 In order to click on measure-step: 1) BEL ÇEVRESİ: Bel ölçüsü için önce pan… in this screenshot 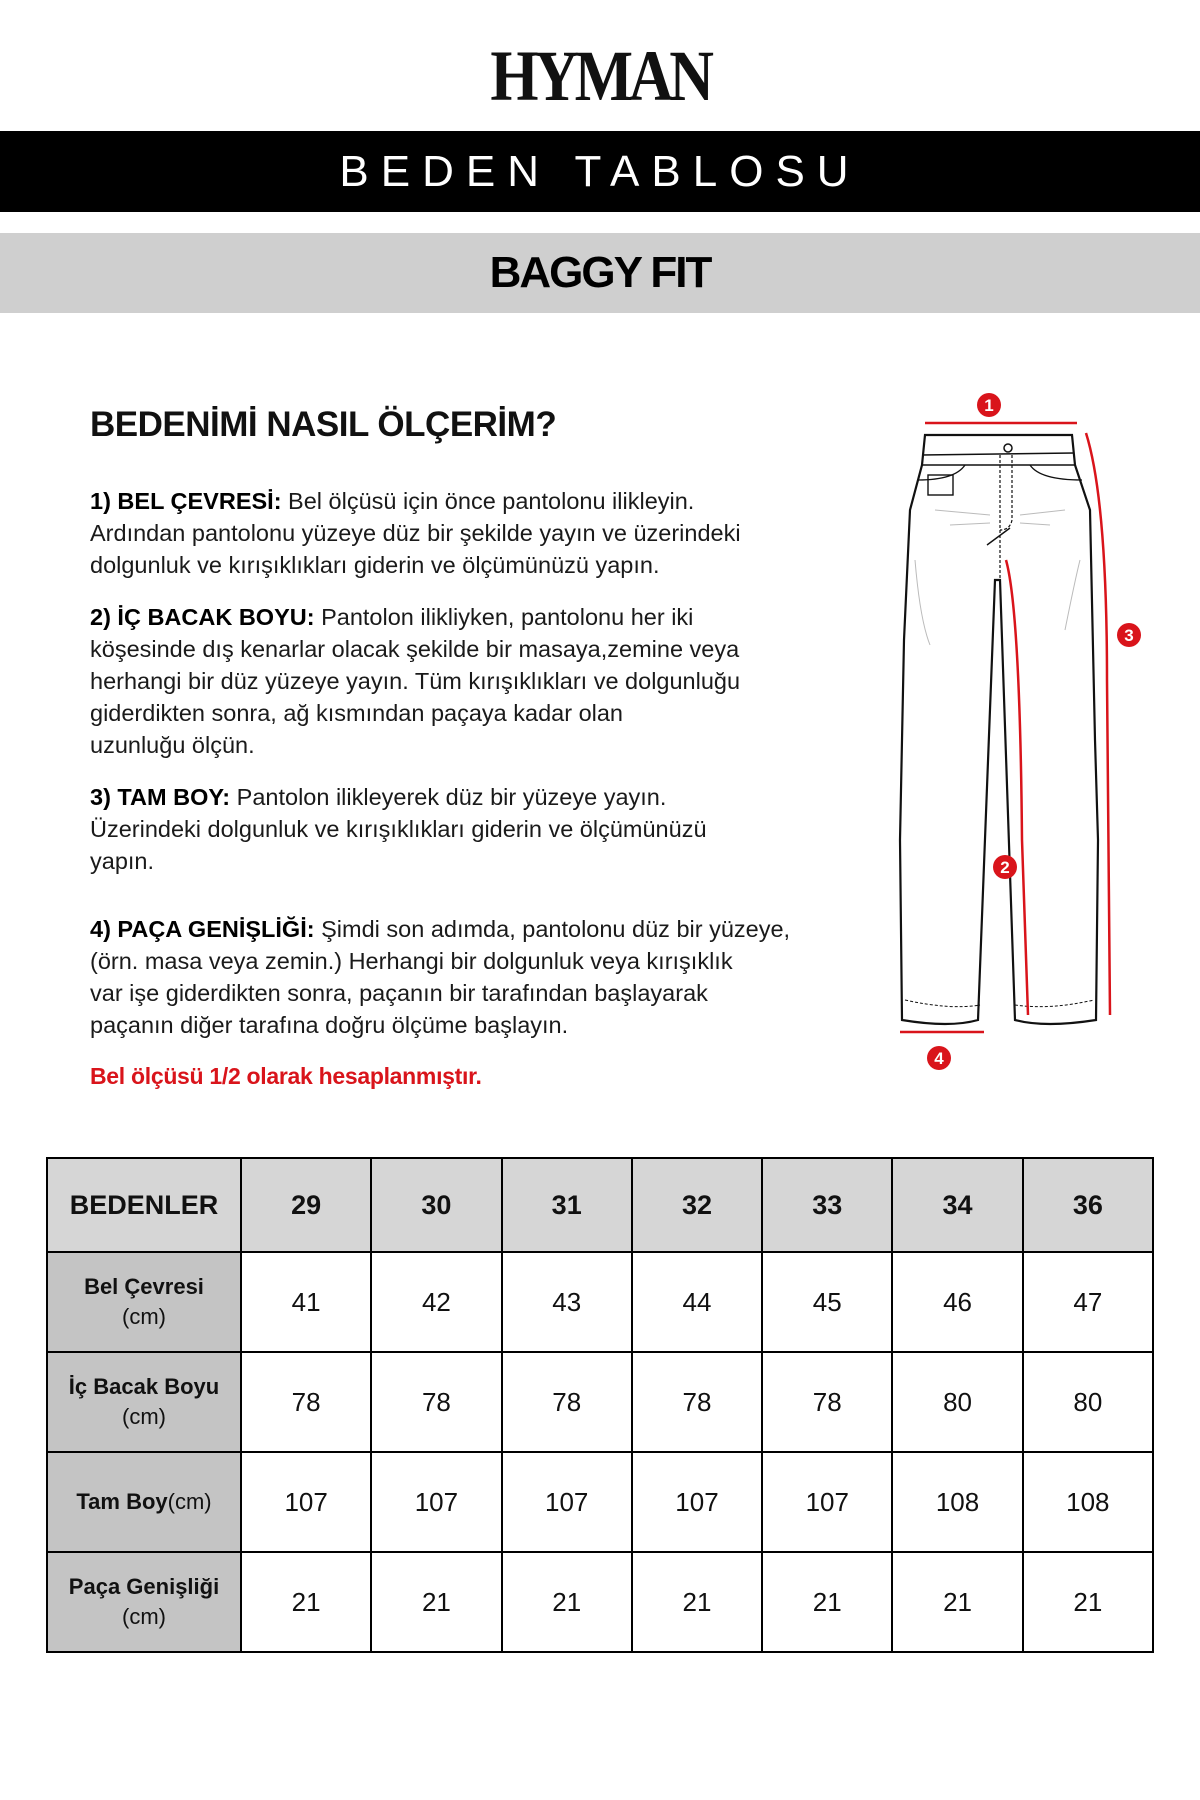, I will do `click(470, 533)`.